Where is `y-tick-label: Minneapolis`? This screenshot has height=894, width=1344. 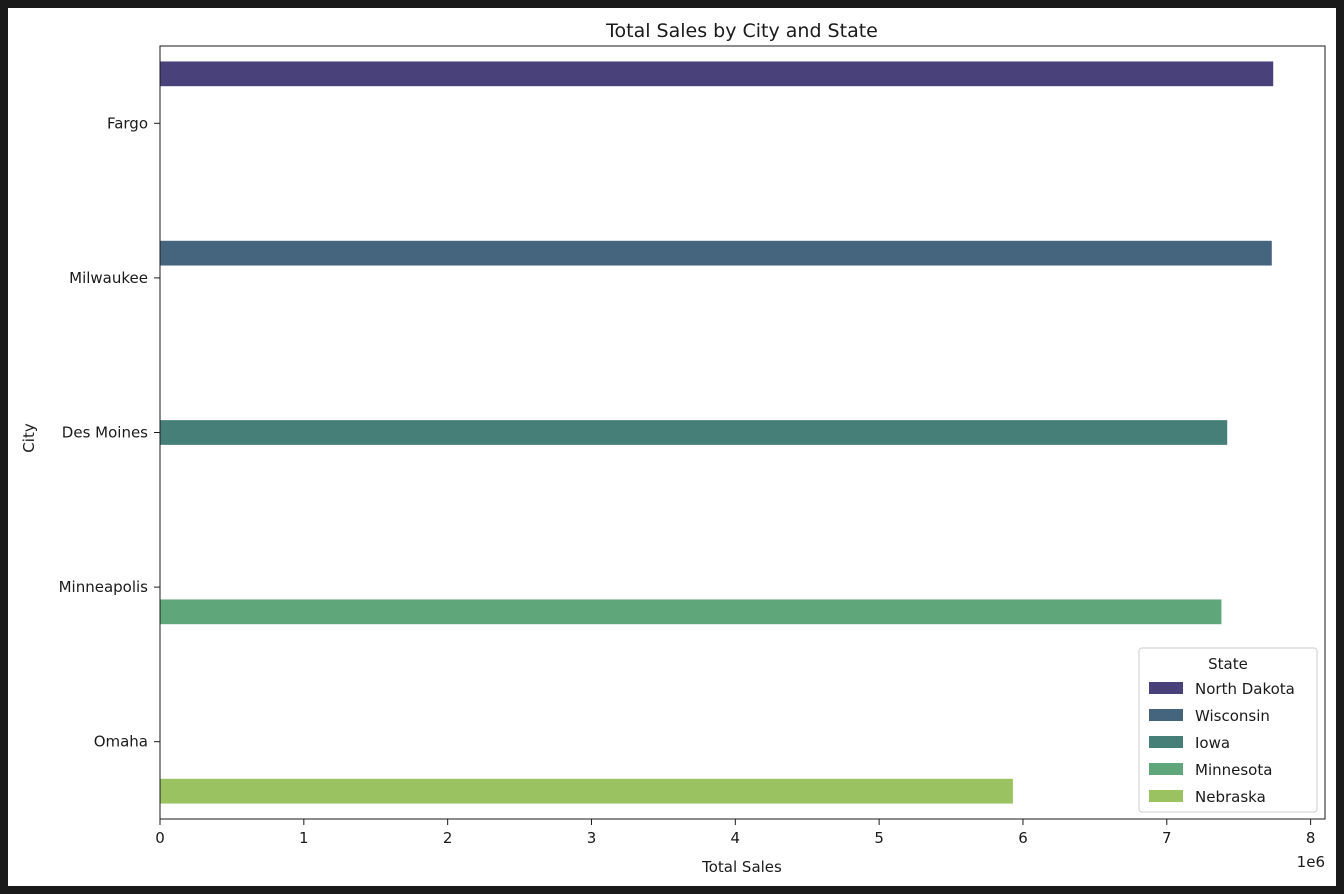
y-tick-label: Minneapolis is located at coordinates (104, 587).